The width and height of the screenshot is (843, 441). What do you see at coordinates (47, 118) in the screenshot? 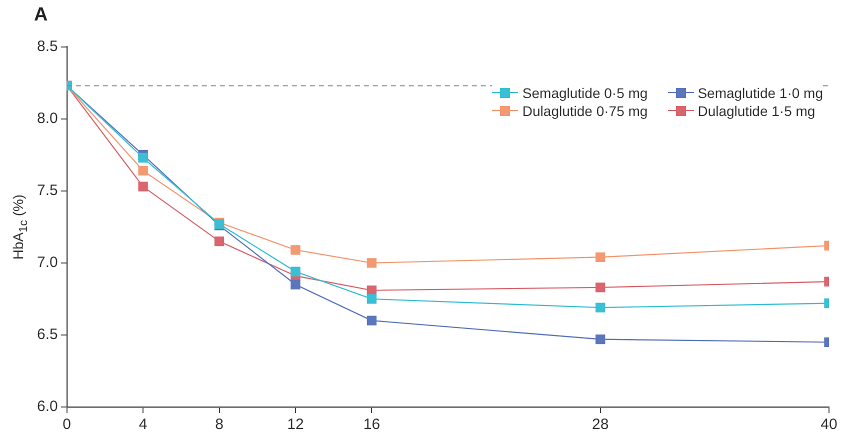
I see `y-tick-label: 8.0` at bounding box center [47, 118].